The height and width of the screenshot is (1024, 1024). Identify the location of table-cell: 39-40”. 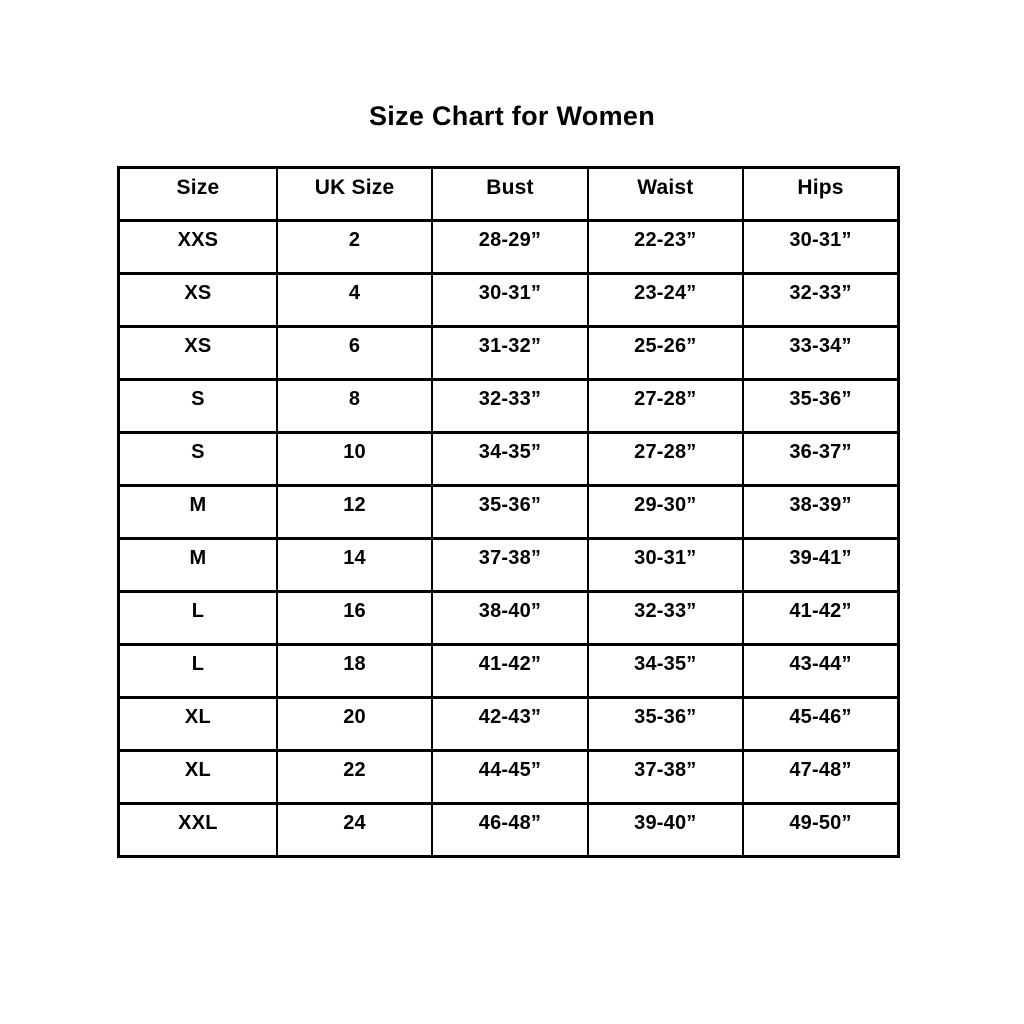
(665, 830).